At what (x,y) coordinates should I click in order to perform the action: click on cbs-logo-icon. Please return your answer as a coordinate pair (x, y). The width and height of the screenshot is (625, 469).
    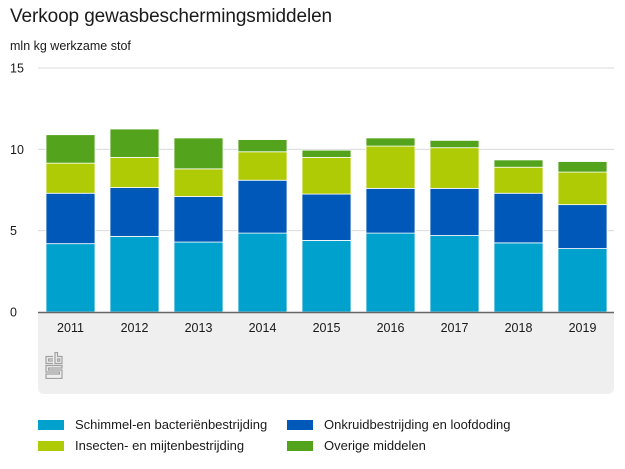
    Looking at the image, I should click on (54, 365).